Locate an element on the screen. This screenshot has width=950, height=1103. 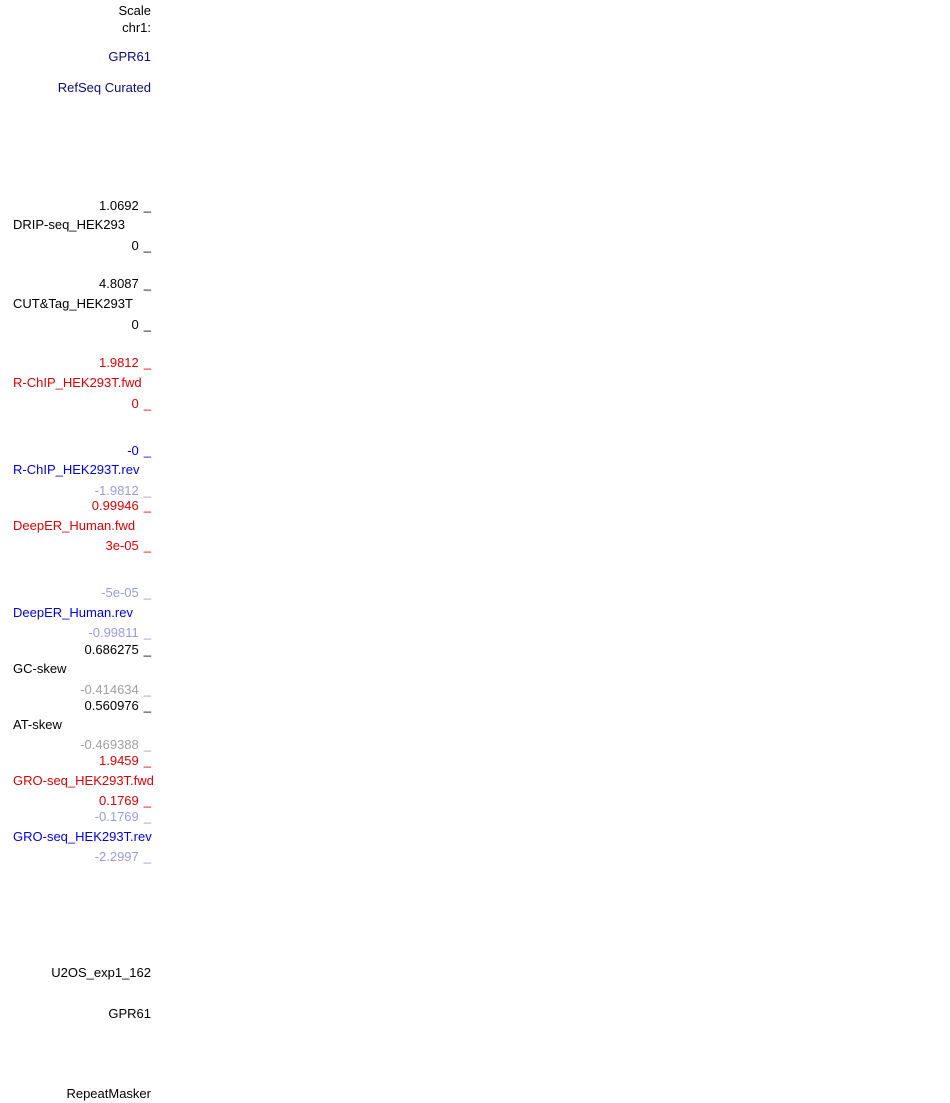
track-min-value: 0.1769 _ is located at coordinates (75, 801).